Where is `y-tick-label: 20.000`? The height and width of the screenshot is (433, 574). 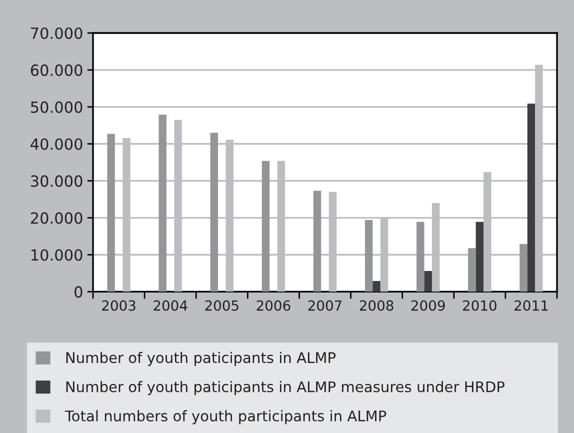
y-tick-label: 20.000 is located at coordinates (56, 218).